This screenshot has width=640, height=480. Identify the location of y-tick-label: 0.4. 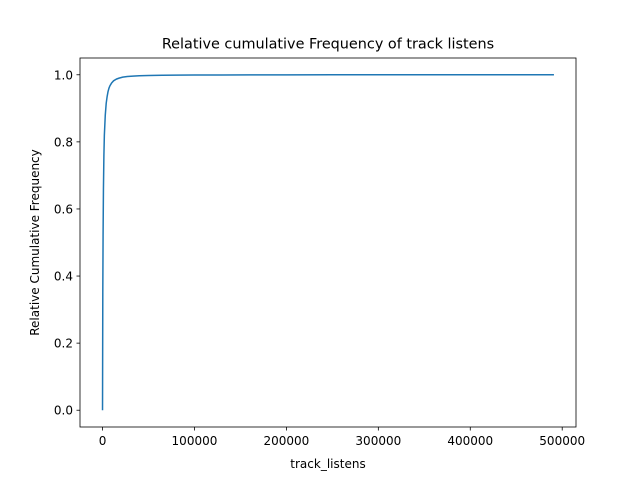
(63, 277).